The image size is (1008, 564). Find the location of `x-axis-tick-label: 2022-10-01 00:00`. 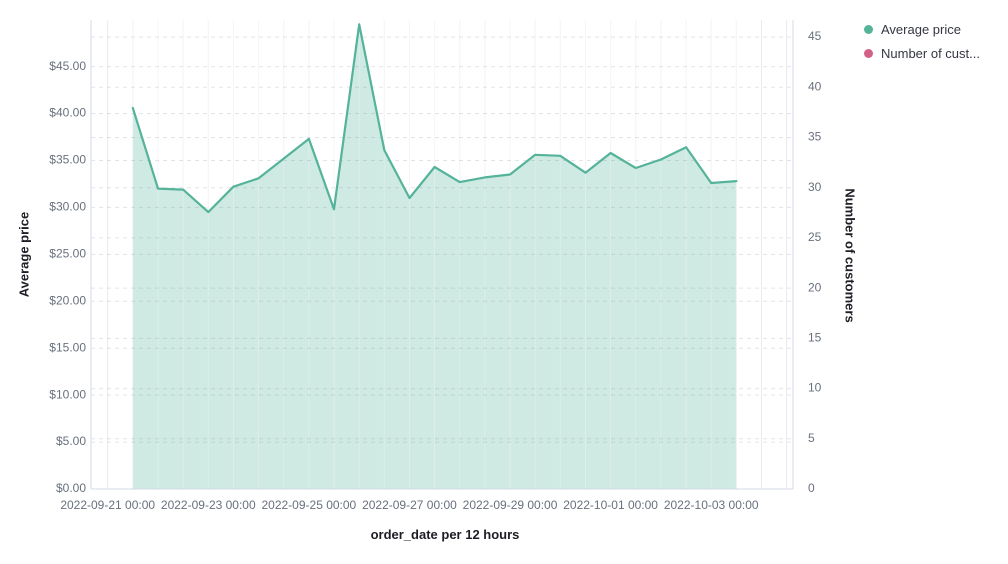

x-axis-tick-label: 2022-10-01 00:00 is located at coordinates (610, 505).